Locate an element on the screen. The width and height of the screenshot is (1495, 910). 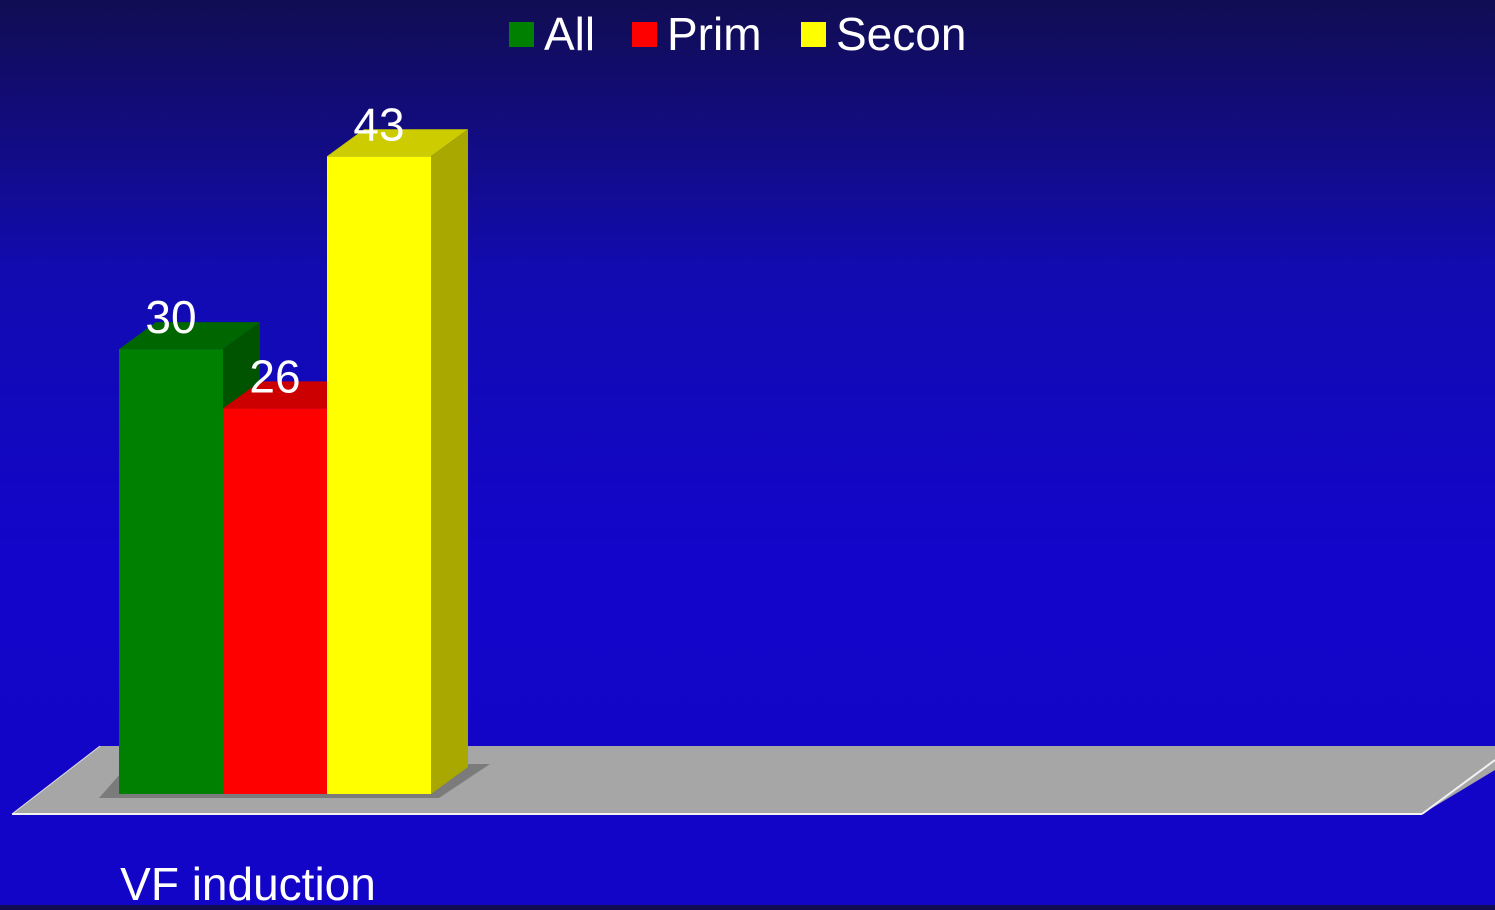
bar-secon is located at coordinates (397, 461).